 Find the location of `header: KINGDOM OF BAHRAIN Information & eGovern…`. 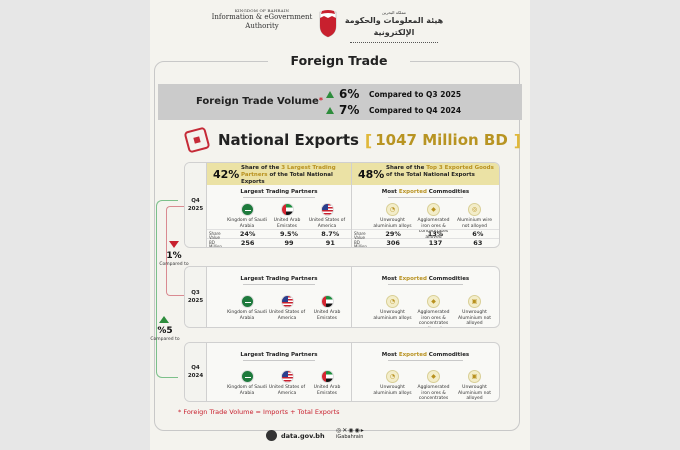

header: KINGDOM OF BAHRAIN Information & eGovern… is located at coordinates (340, 25).